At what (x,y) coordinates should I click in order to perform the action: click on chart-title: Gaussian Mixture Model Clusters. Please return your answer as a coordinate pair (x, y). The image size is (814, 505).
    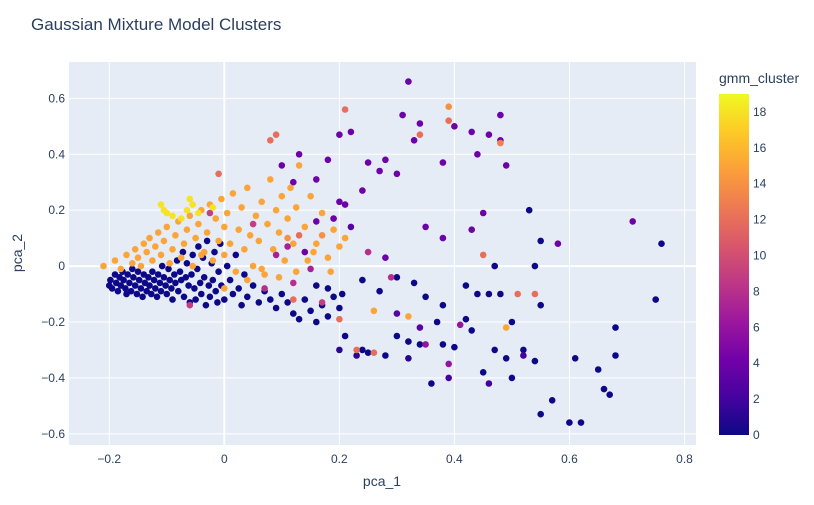
    Looking at the image, I should click on (156, 24).